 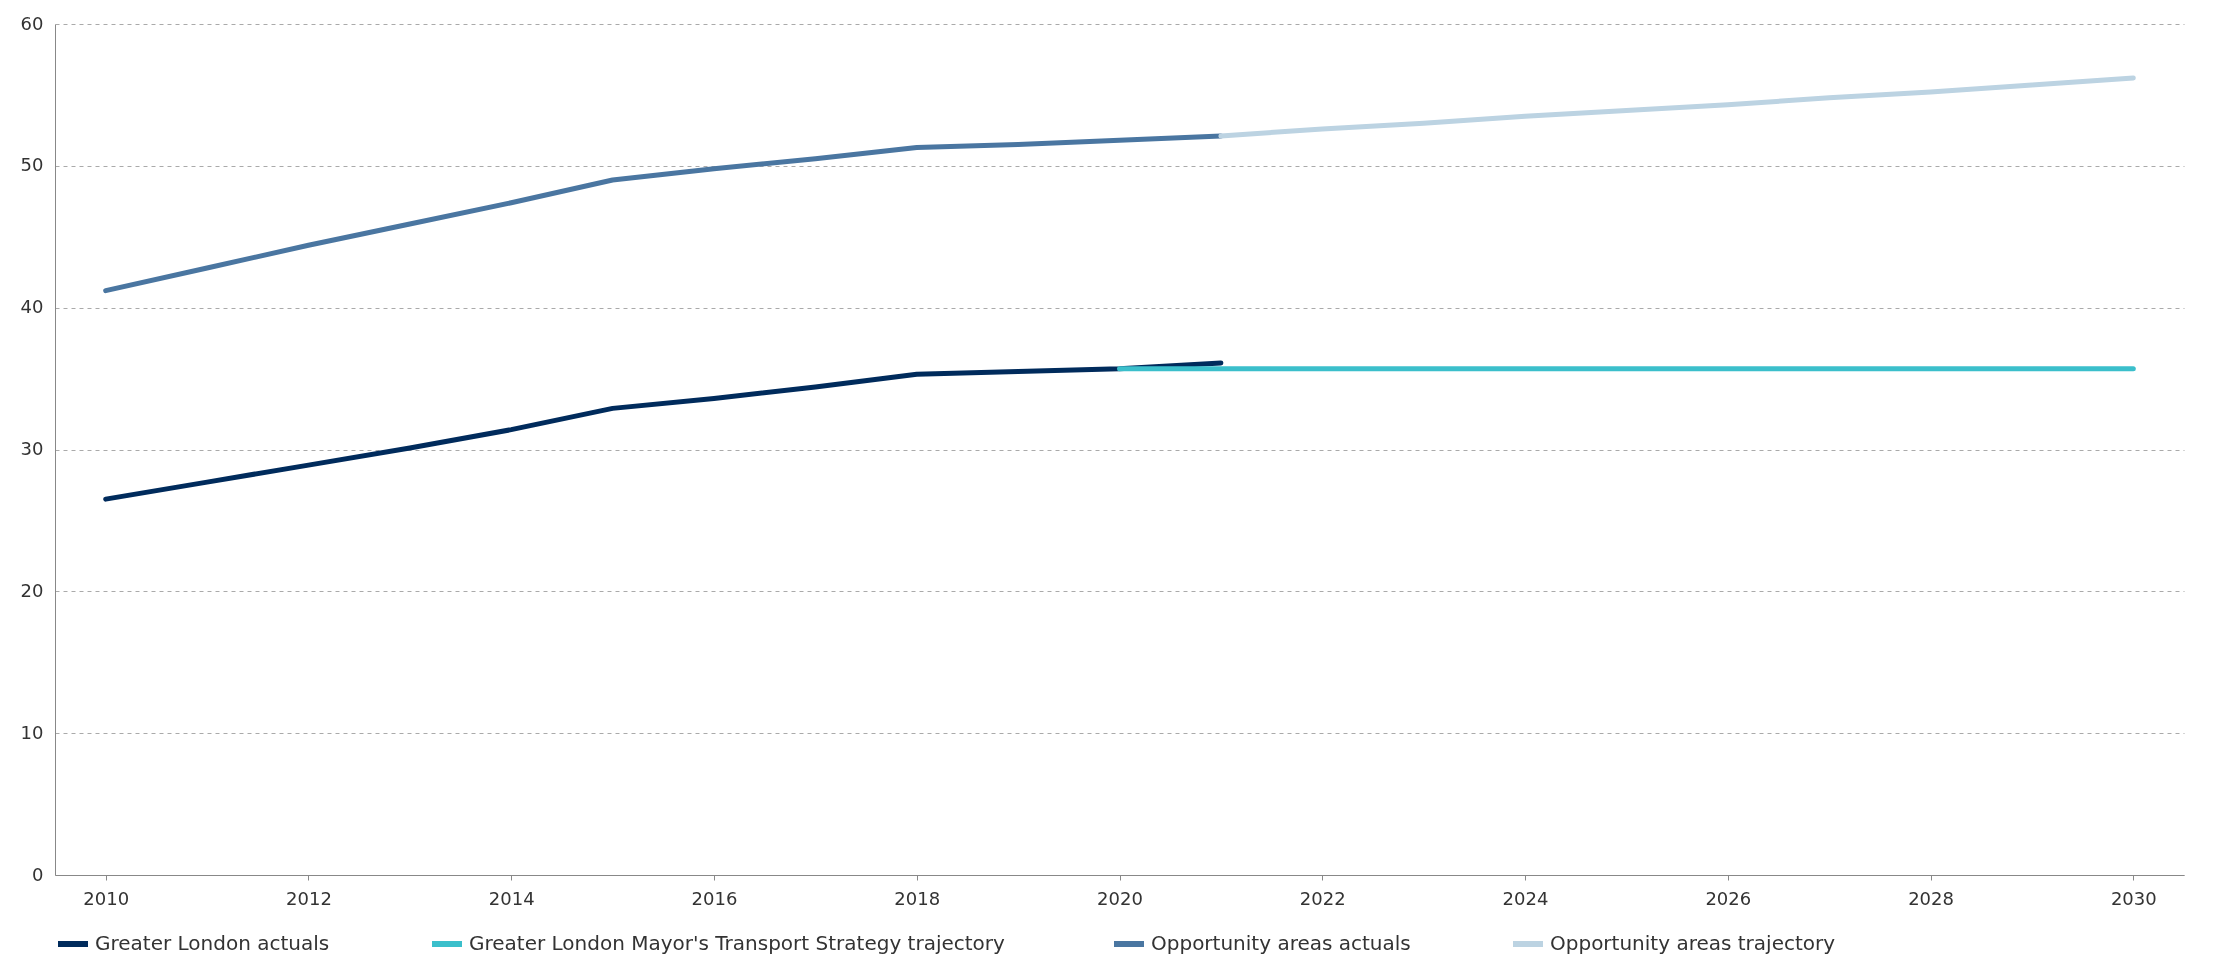 I want to click on y-tick-label: 10, so click(x=32, y=732).